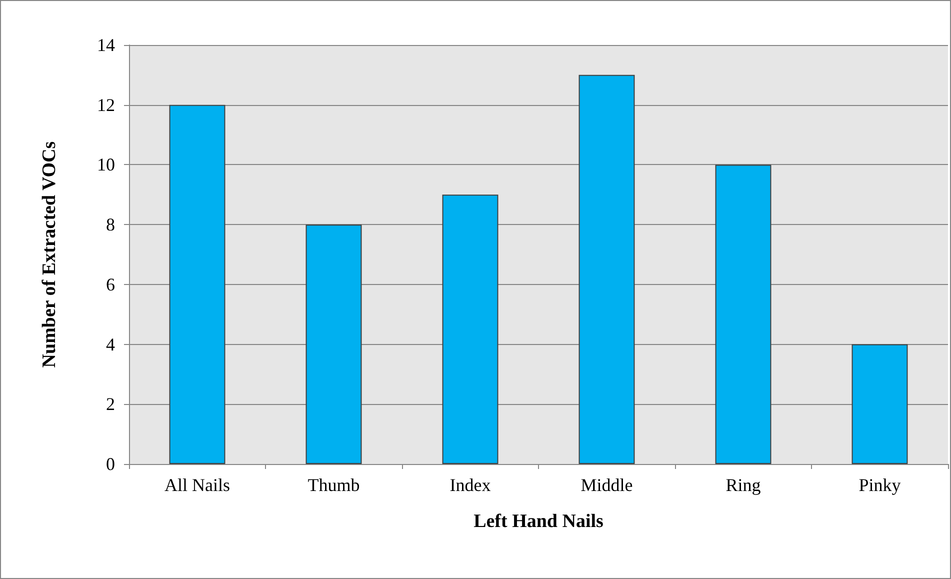  What do you see at coordinates (334, 485) in the screenshot?
I see `x-tick-label: Thumb` at bounding box center [334, 485].